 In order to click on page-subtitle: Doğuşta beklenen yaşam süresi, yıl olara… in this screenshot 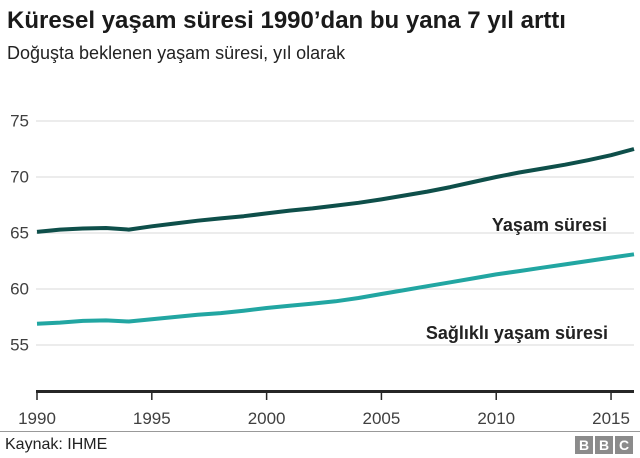, I will do `click(176, 53)`.